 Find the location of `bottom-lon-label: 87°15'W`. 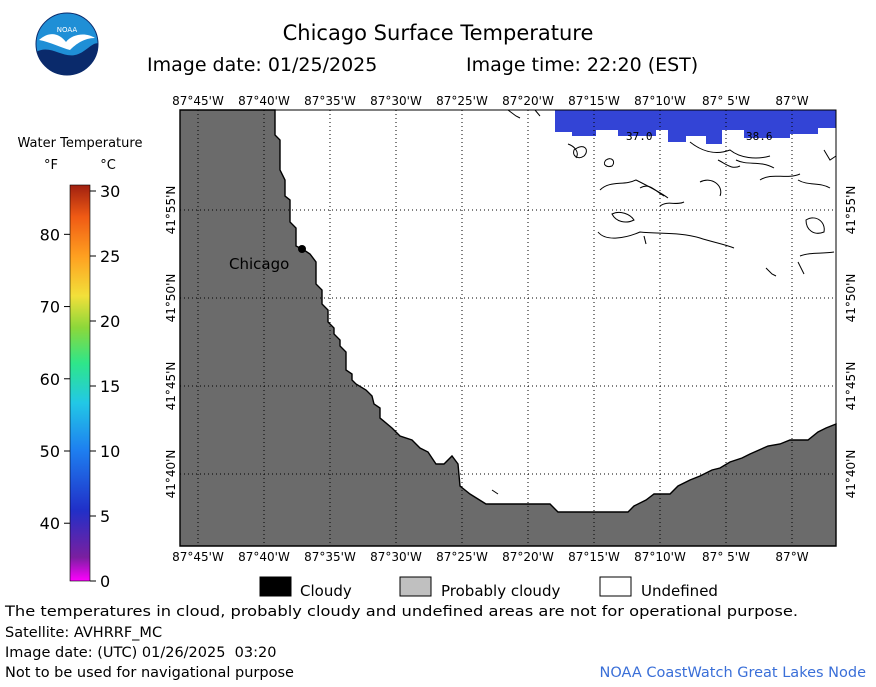

bottom-lon-label: 87°15'W is located at coordinates (594, 557).